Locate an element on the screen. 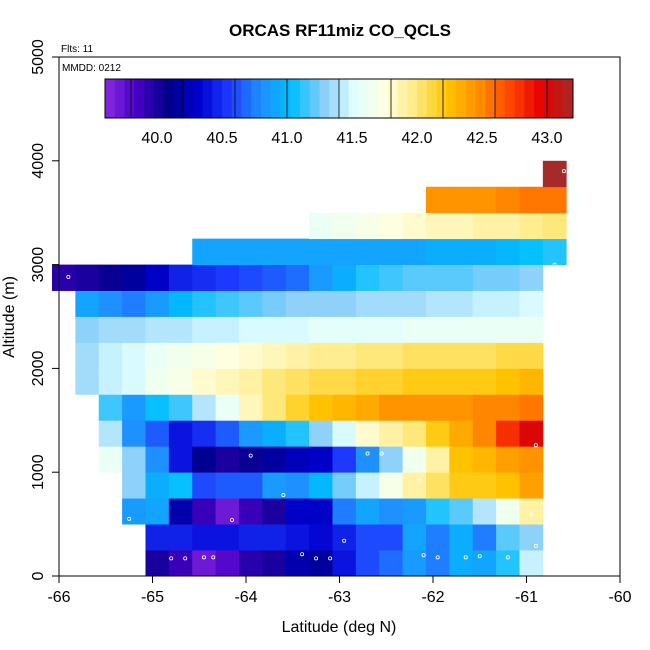 This screenshot has height=650, width=650. chart-title: ORCAS RF11miz CO_QCLS is located at coordinates (340, 30).